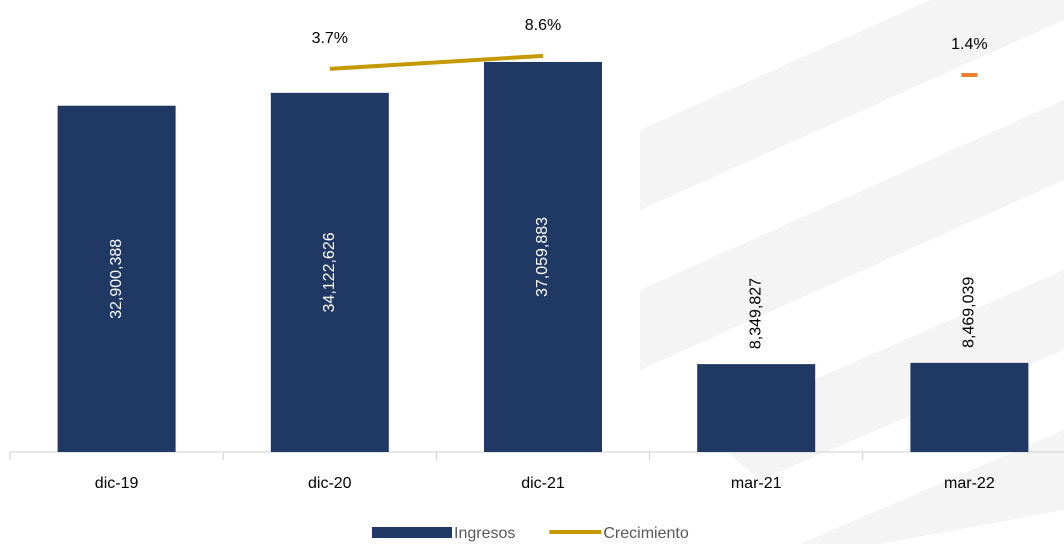 This screenshot has height=544, width=1064. What do you see at coordinates (330, 38) in the screenshot?
I see `line-value-label: 3.7%` at bounding box center [330, 38].